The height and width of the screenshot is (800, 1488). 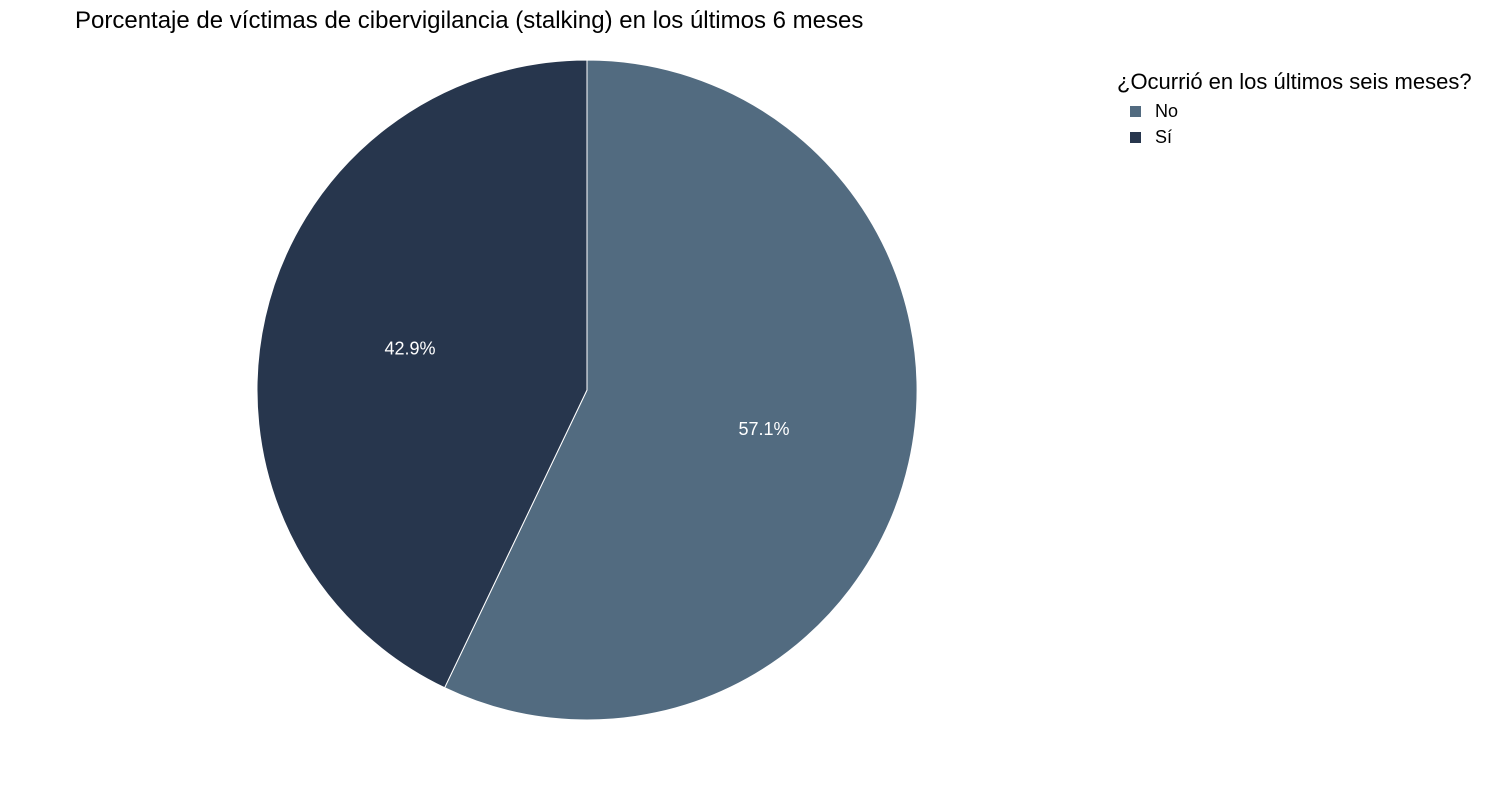 I want to click on legend-swatch-si, so click(x=1135, y=137).